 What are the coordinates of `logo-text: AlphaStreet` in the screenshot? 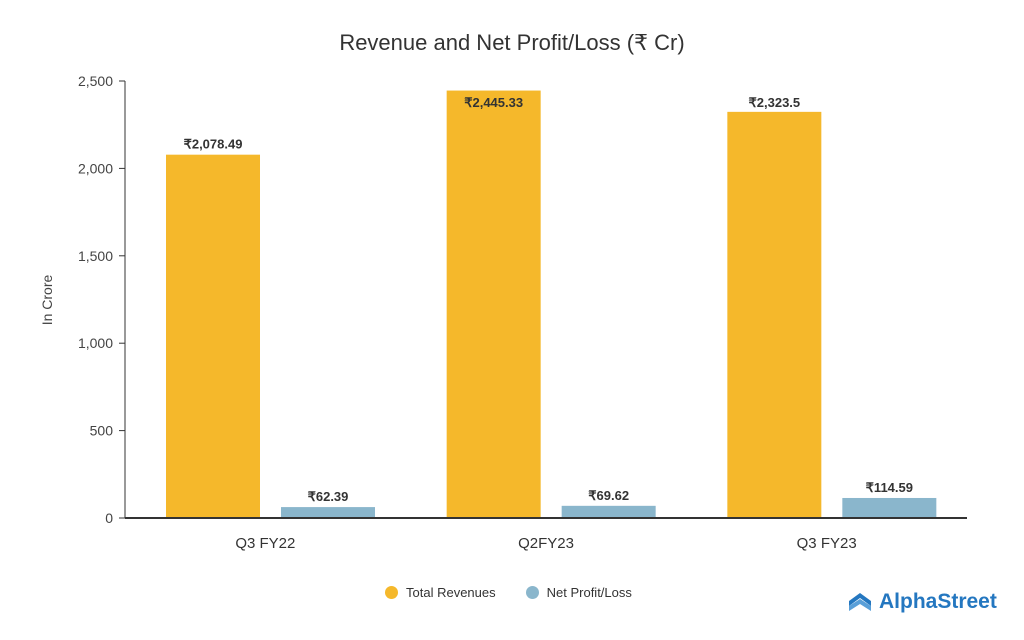 It's located at (938, 601).